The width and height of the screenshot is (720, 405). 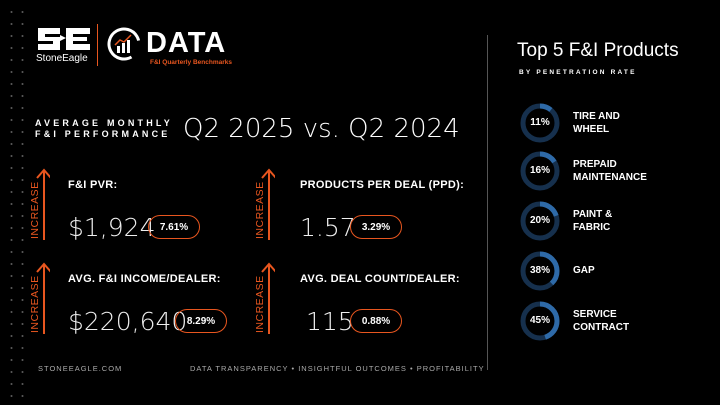 What do you see at coordinates (201, 321) in the screenshot?
I see `change-badge: 8.29%` at bounding box center [201, 321].